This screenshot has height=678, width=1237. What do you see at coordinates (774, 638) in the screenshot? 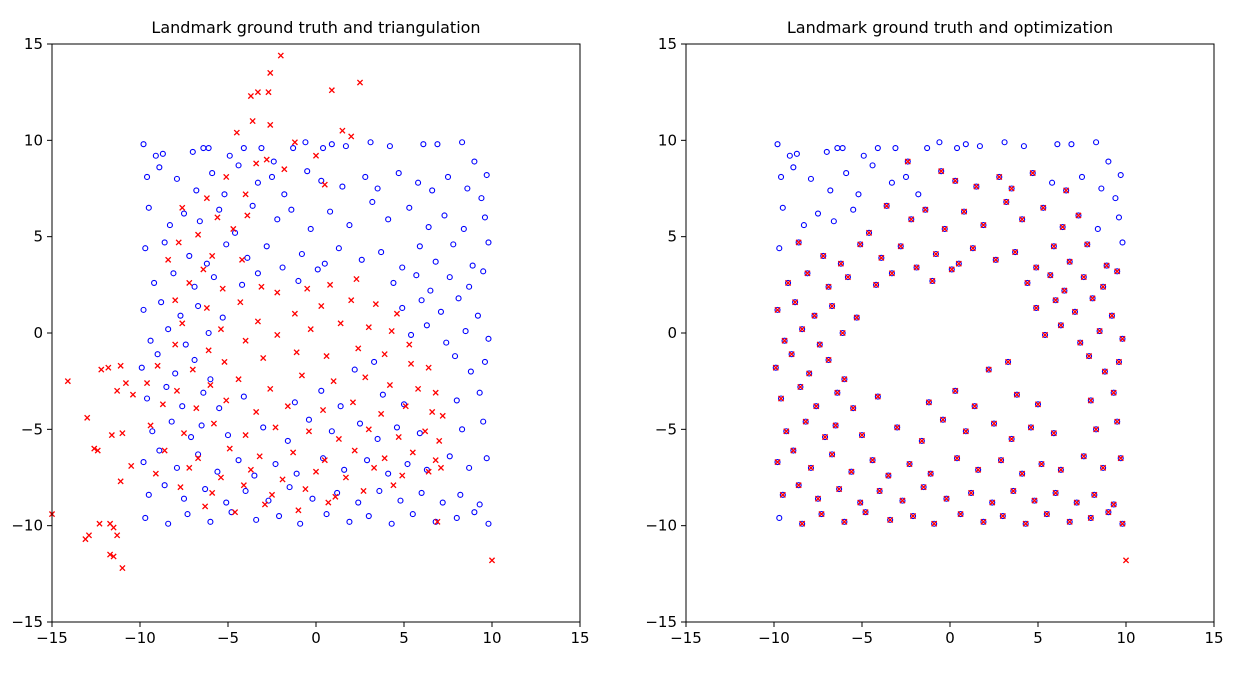
I see `x-tick-label: −10` at bounding box center [774, 638].